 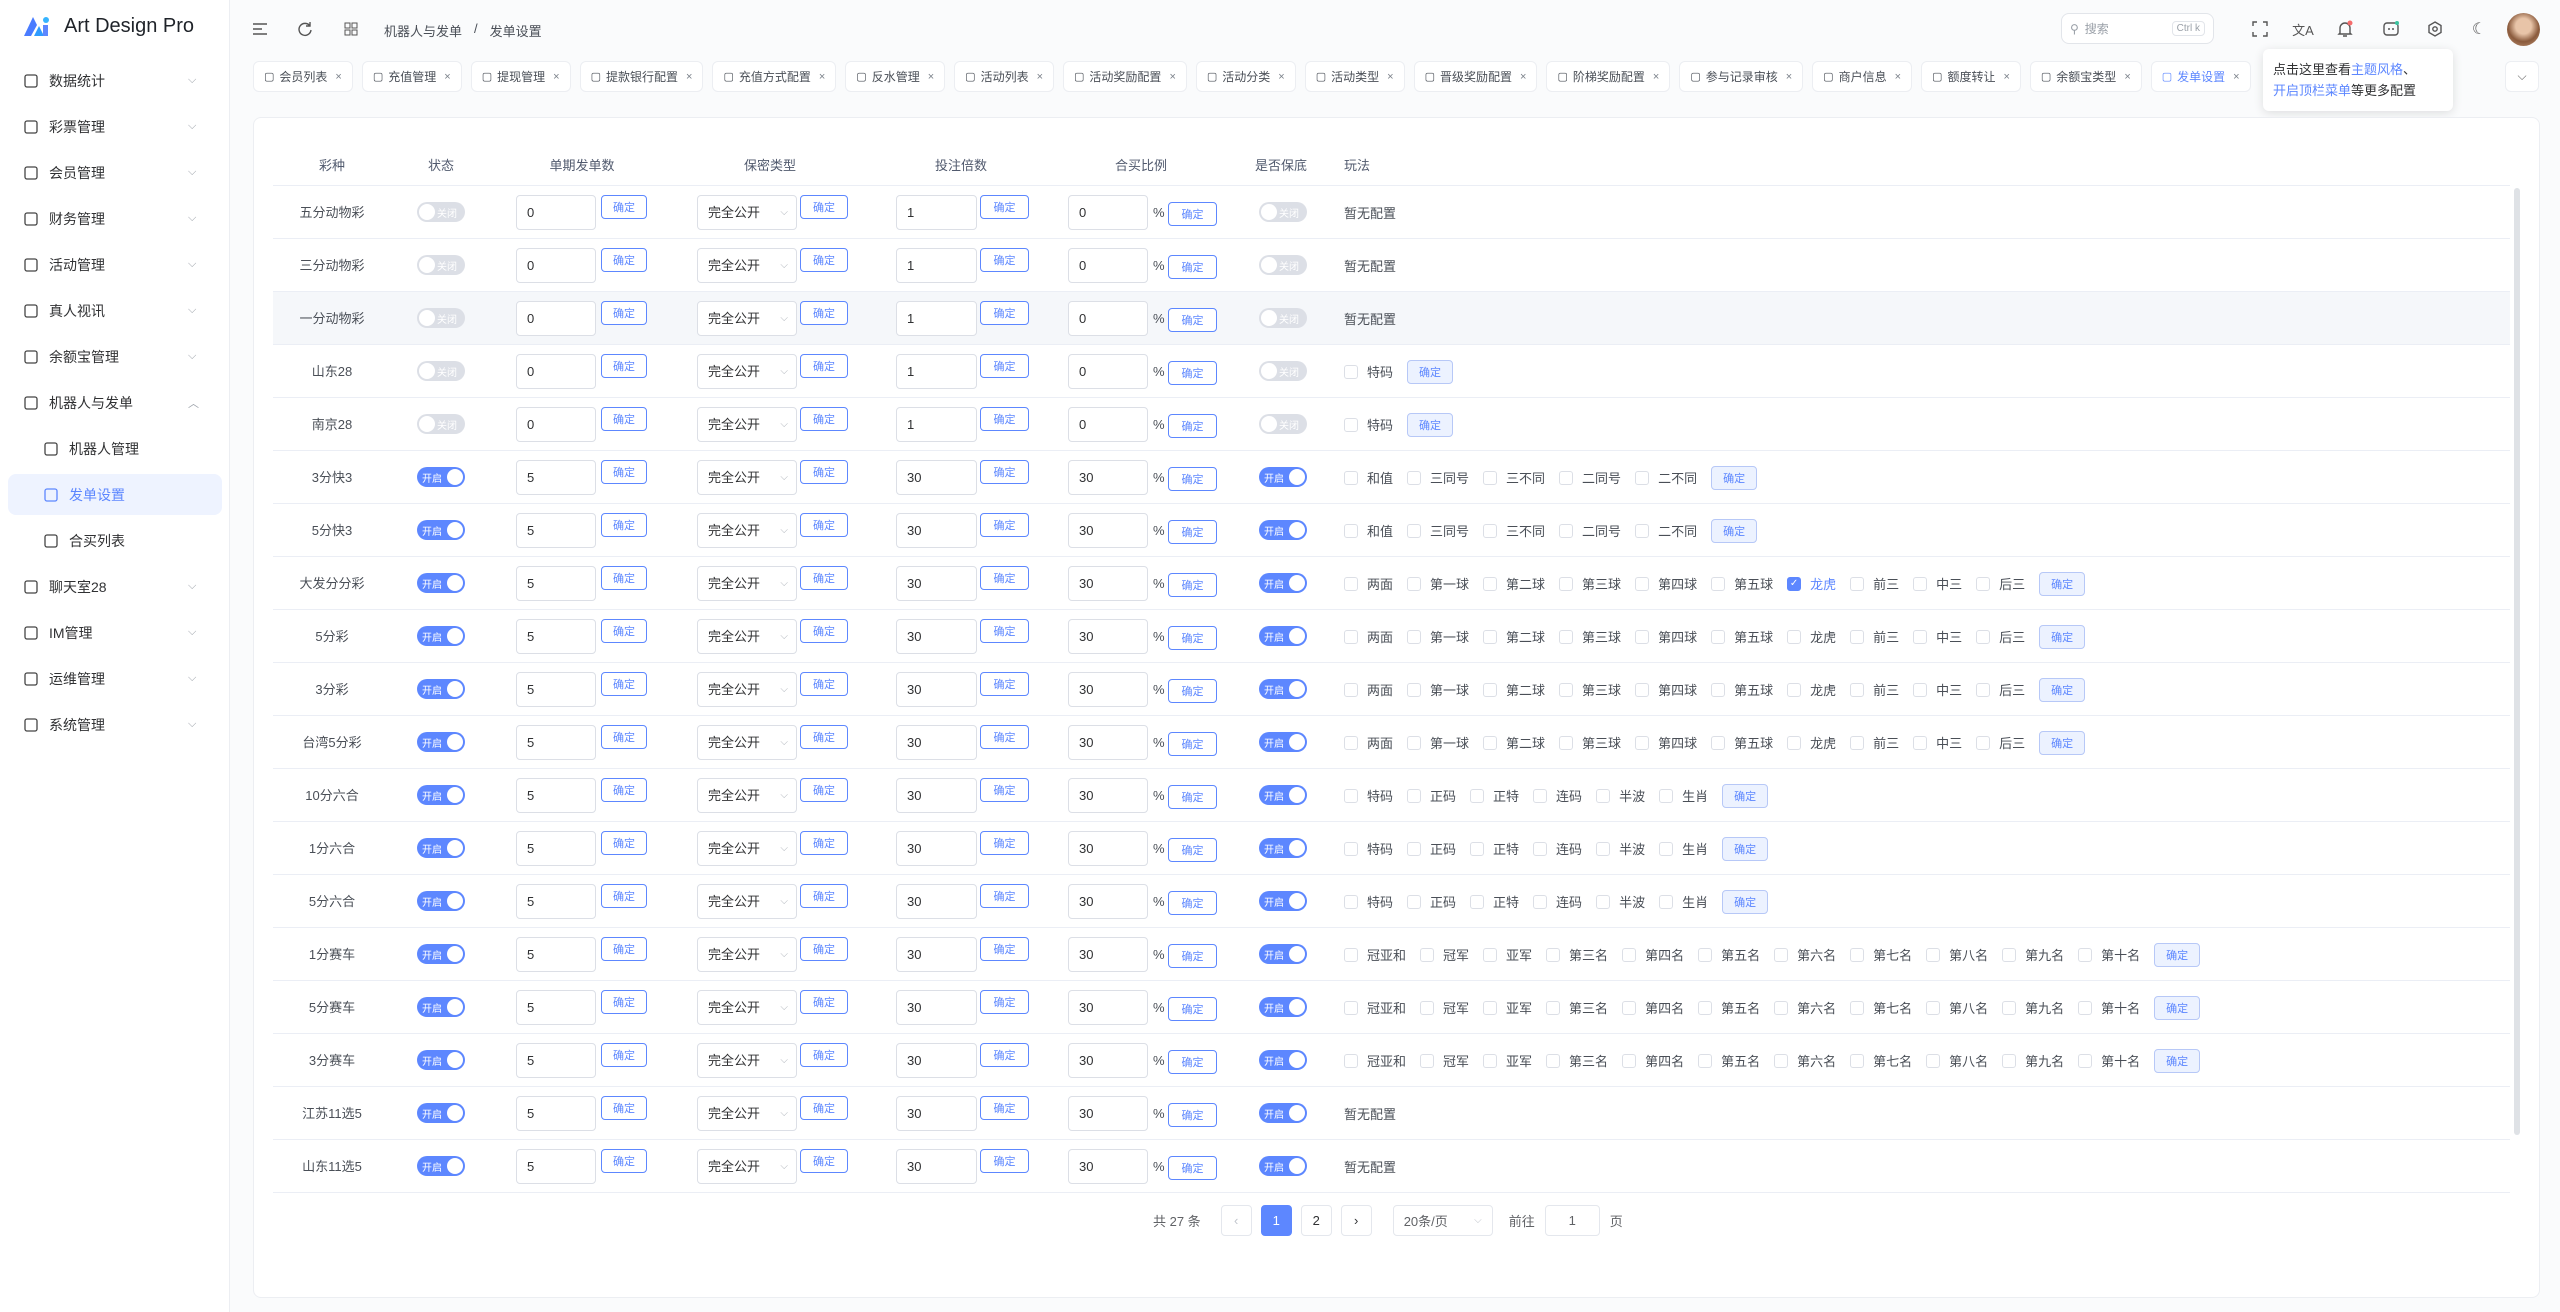 What do you see at coordinates (1886, 637) in the screenshot?
I see `play-label: 前三` at bounding box center [1886, 637].